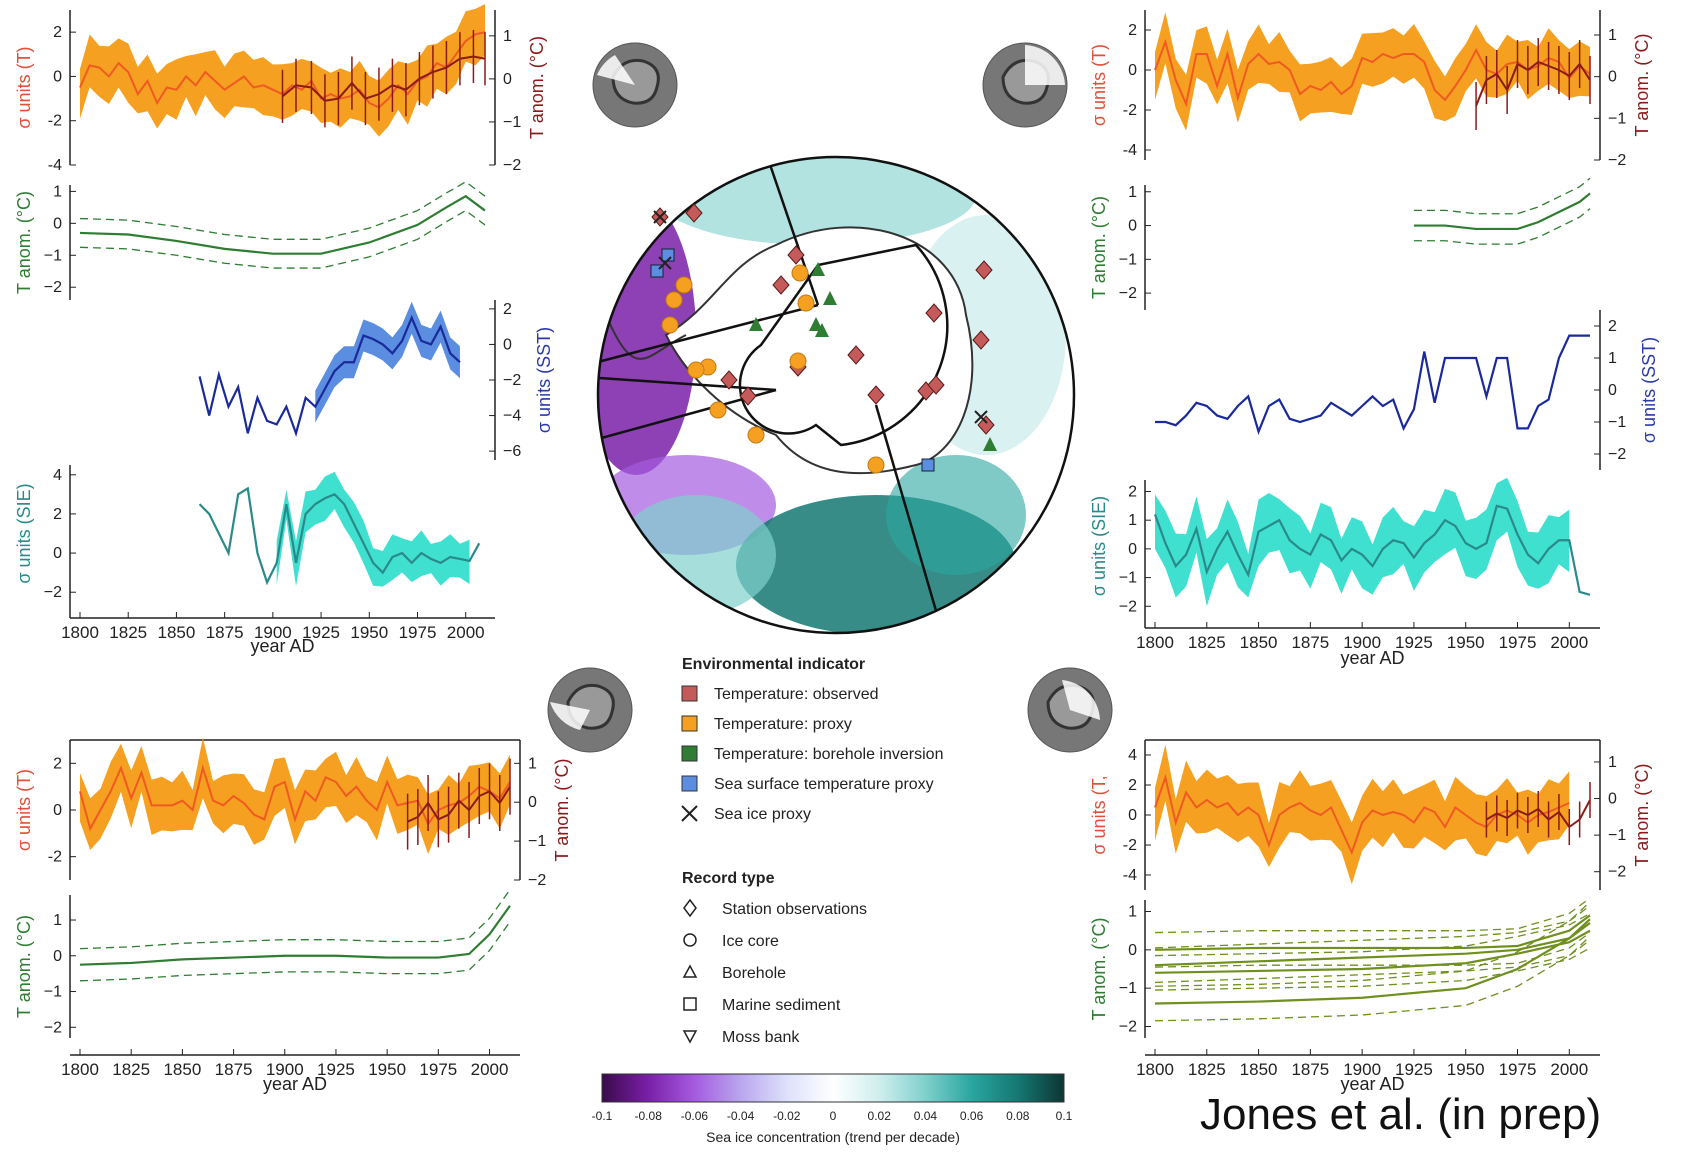 This screenshot has height=1158, width=1694. What do you see at coordinates (1372, 950) in the screenshot?
I see `borehole-lower-bound` at bounding box center [1372, 950].